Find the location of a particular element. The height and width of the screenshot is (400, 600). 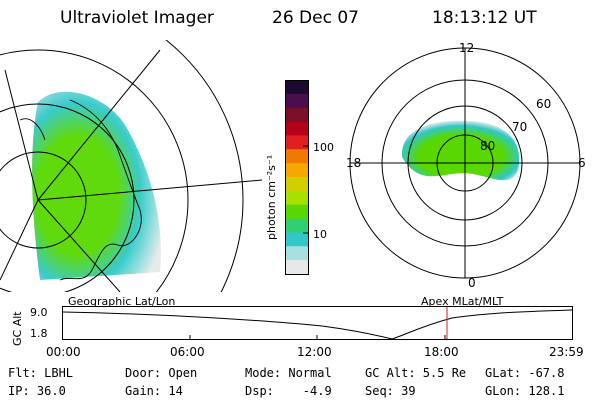

observation-date: 26 Dec 07 is located at coordinates (315, 18).